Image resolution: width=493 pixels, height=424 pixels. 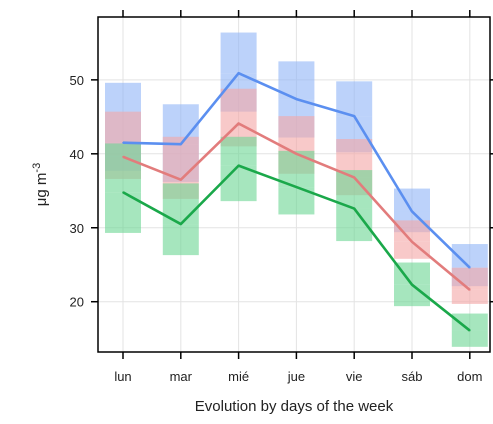 I want to click on x-tick-label: jue, so click(x=296, y=376).